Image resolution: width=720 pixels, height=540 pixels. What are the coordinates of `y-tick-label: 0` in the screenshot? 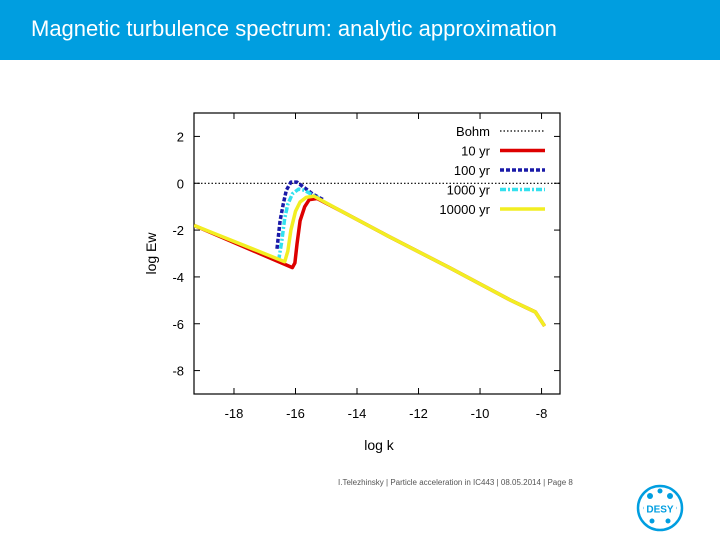 It's located at (180, 183).